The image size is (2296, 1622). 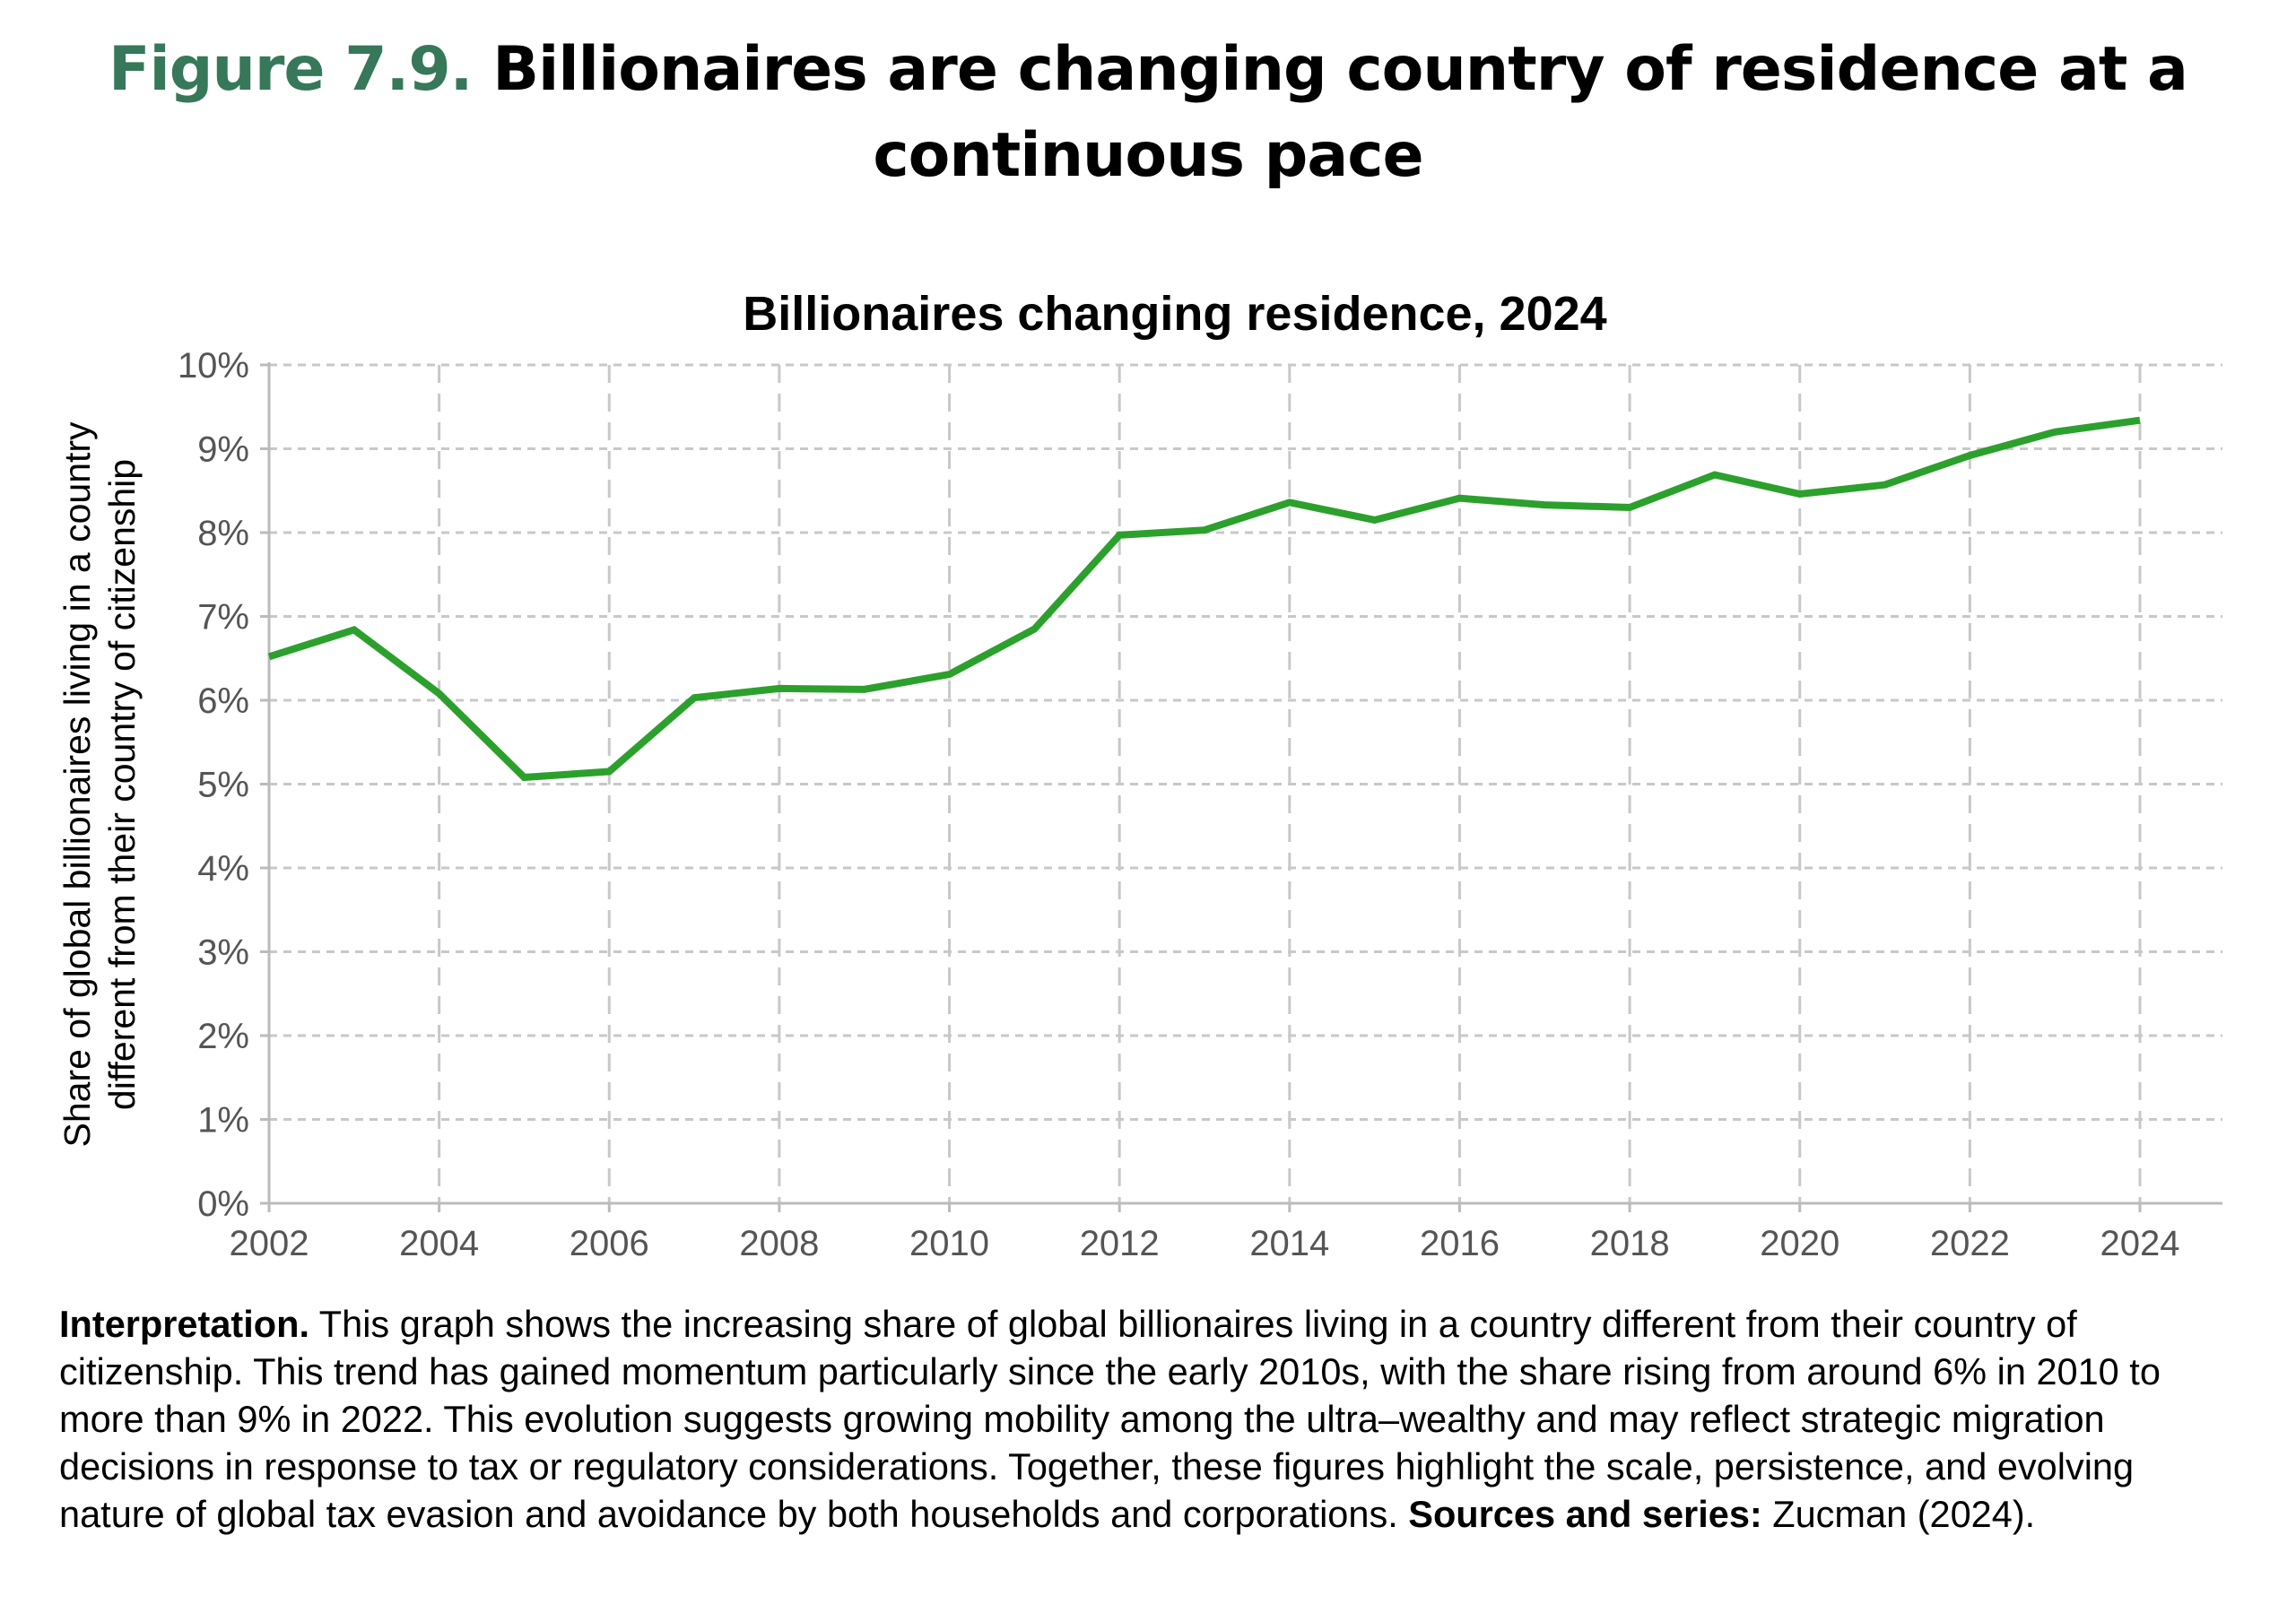 What do you see at coordinates (2140, 1243) in the screenshot?
I see `x-tick-label: 2024` at bounding box center [2140, 1243].